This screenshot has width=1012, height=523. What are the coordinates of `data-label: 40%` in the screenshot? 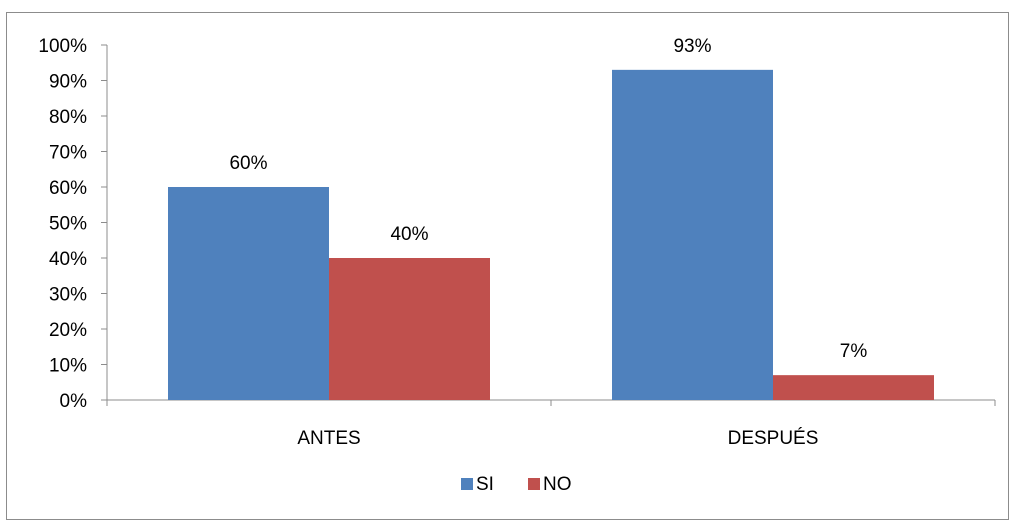 It's located at (409, 234).